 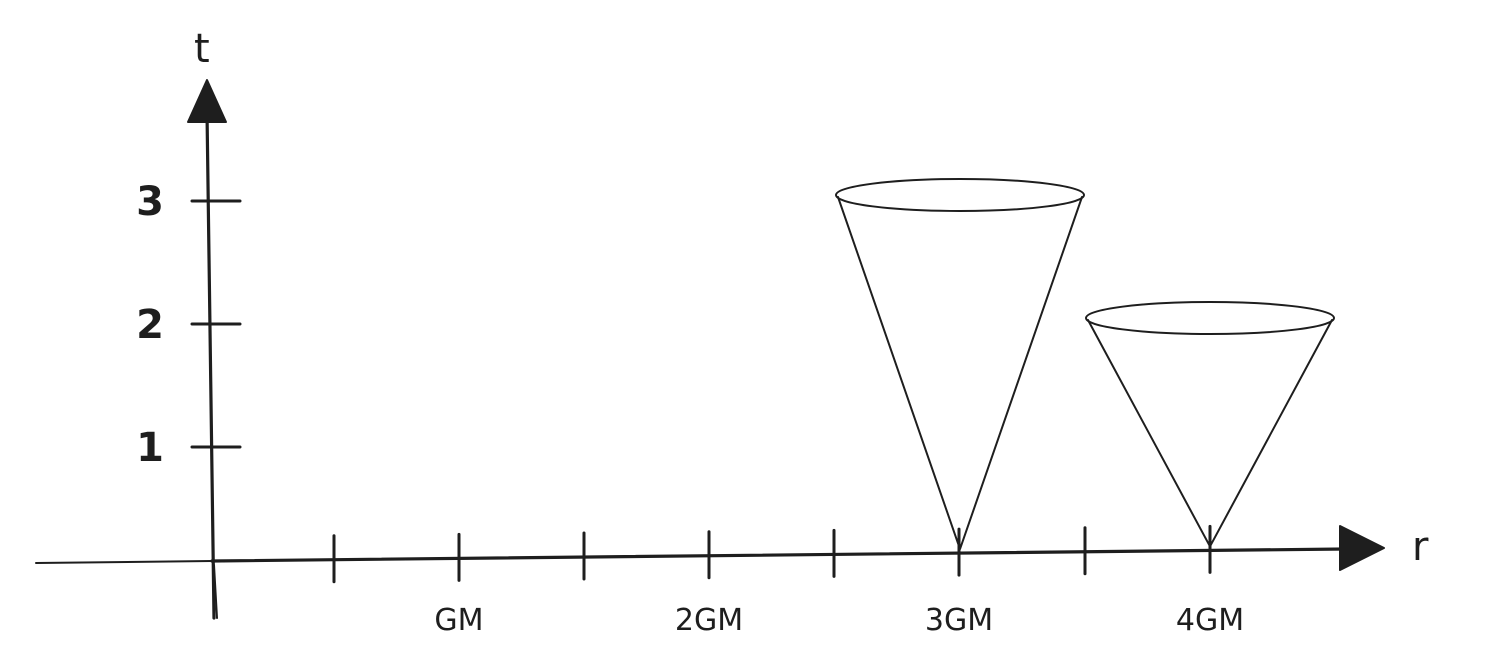 What do you see at coordinates (150, 448) in the screenshot?
I see `t-tick-label-1: 1` at bounding box center [150, 448].